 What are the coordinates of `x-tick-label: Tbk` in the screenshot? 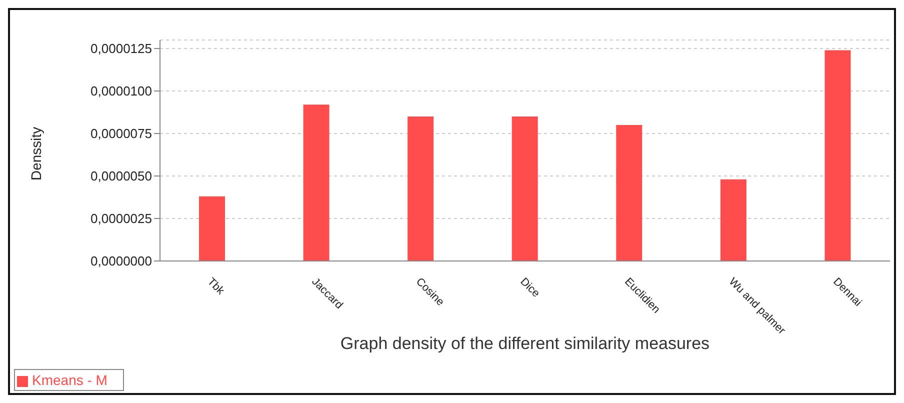 It's located at (215, 287).